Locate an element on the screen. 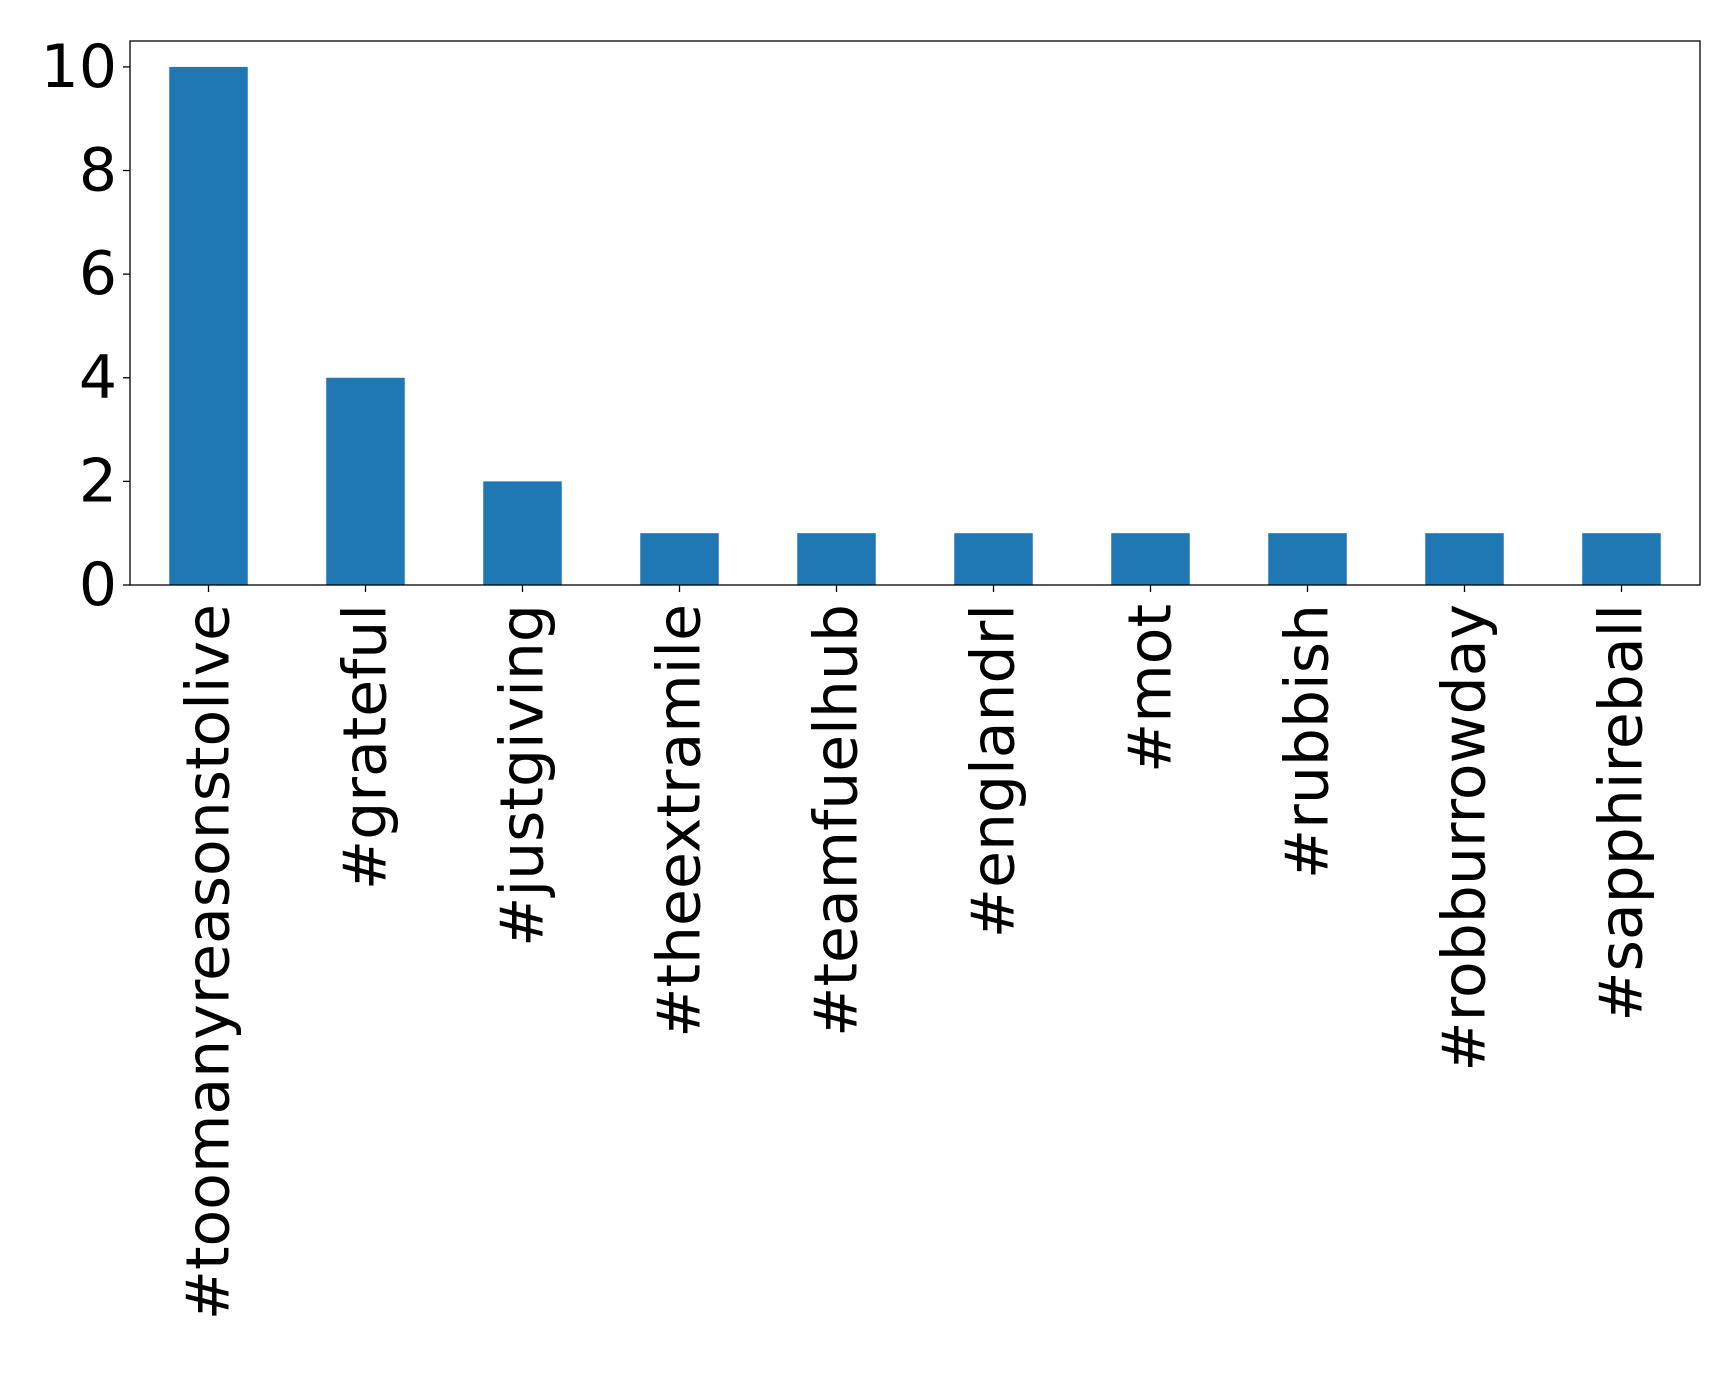 The image size is (1719, 1374). x-tick-label: #sapphireball is located at coordinates (1622, 813).